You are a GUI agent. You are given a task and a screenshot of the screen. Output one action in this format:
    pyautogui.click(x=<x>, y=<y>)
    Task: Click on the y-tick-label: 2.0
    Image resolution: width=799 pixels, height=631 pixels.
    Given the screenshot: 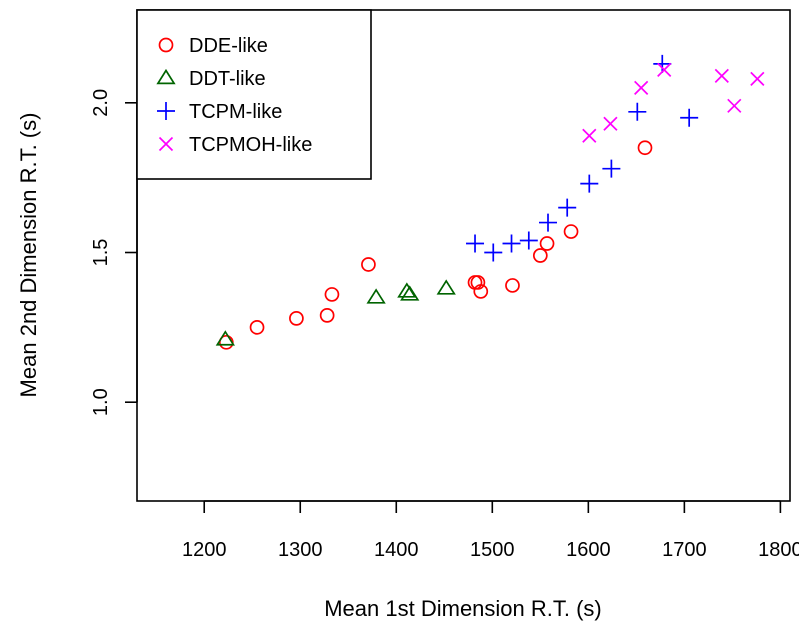 What is the action you would take?
    pyautogui.click(x=101, y=103)
    